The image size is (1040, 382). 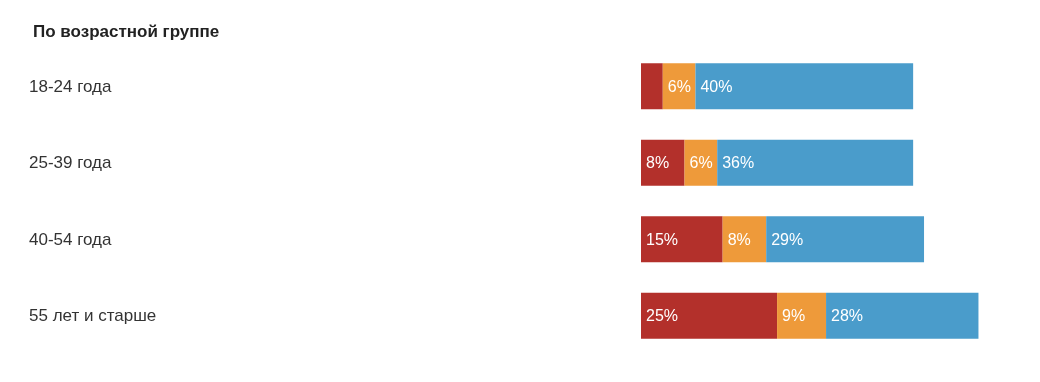 What do you see at coordinates (787, 239) in the screenshot?
I see `data-label: 29%` at bounding box center [787, 239].